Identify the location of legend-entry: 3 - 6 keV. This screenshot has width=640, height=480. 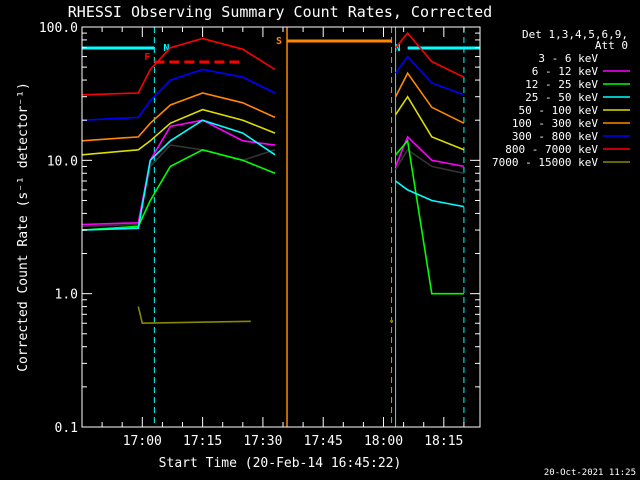
(568, 58).